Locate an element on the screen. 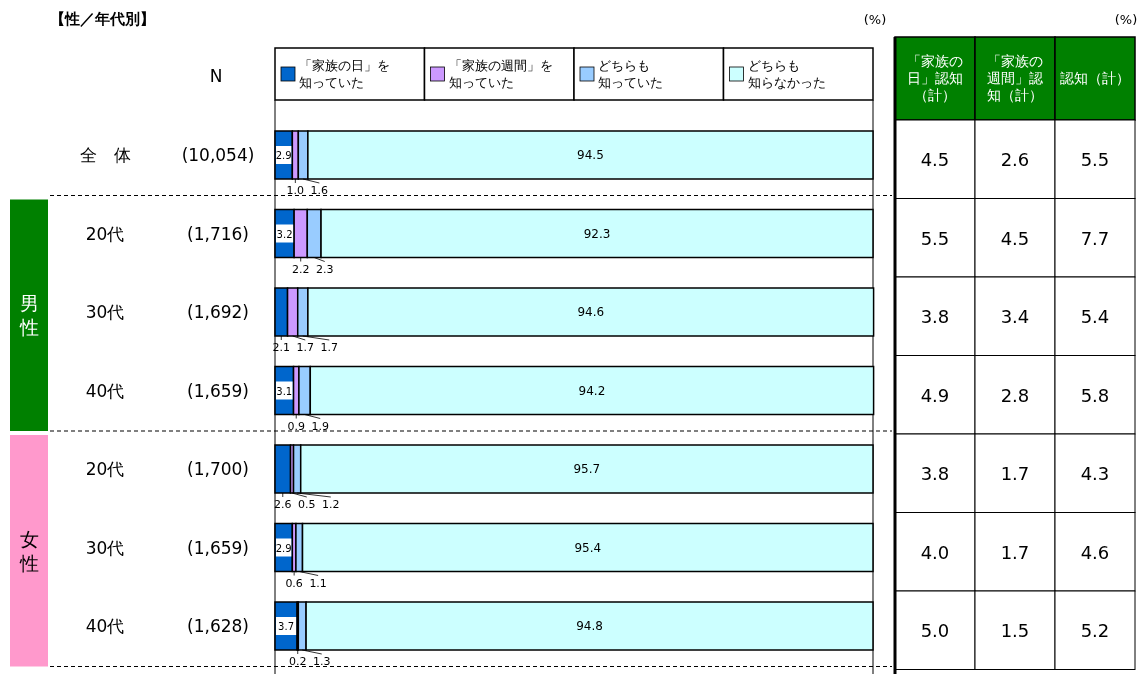 This screenshot has width=1137, height=674. text: 4.0 is located at coordinates (935, 552).